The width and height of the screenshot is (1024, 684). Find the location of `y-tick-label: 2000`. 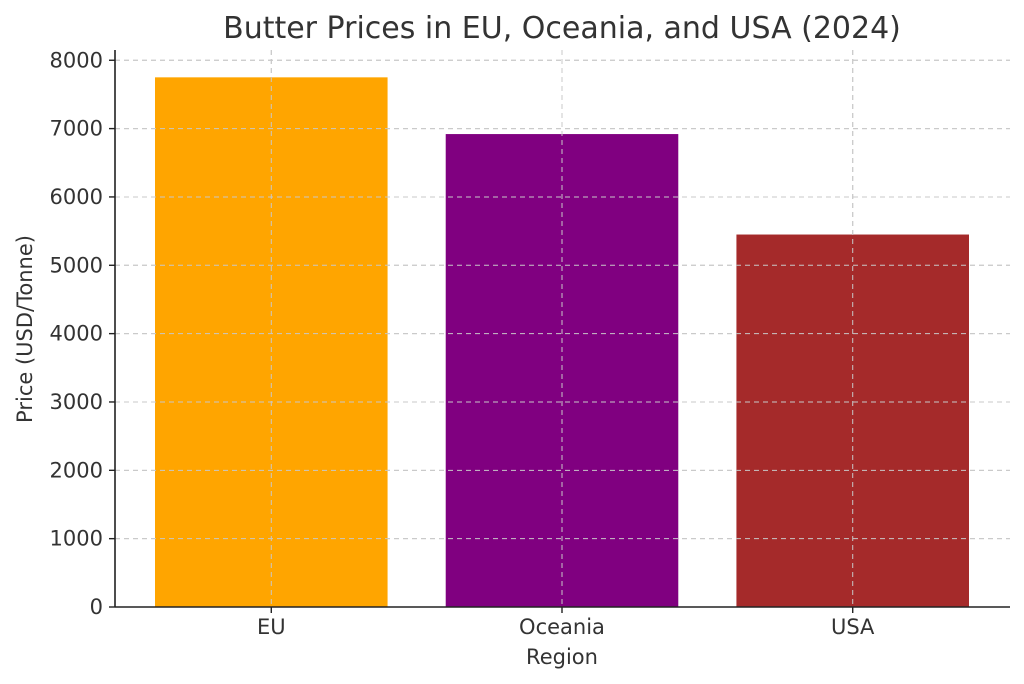

y-tick-label: 2000 is located at coordinates (76, 470).